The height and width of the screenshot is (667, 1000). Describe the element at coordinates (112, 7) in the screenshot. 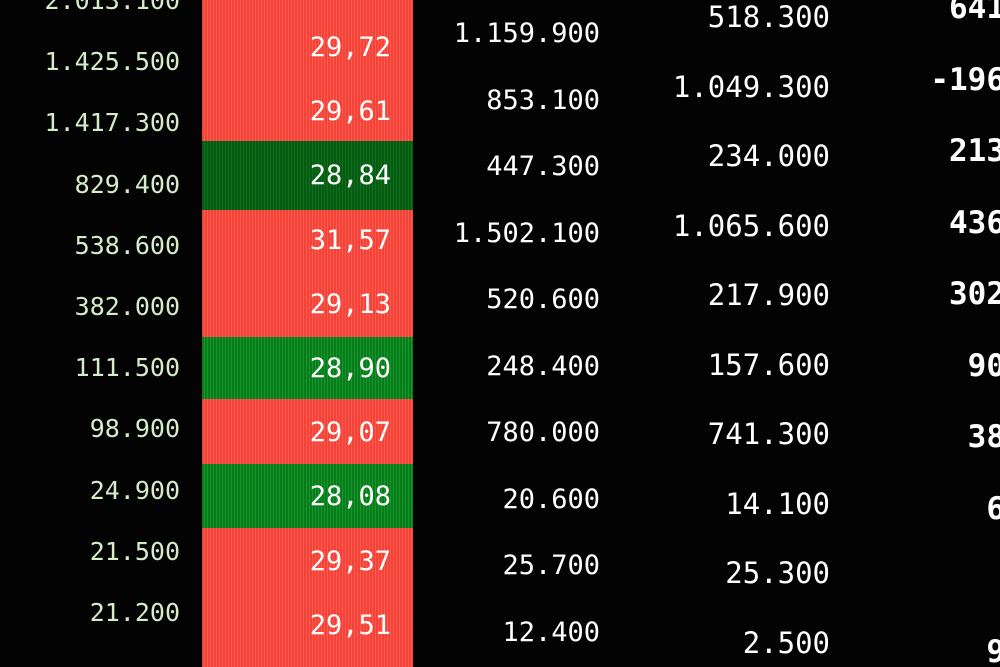

I see `quote-cell: 2.013.100` at that location.